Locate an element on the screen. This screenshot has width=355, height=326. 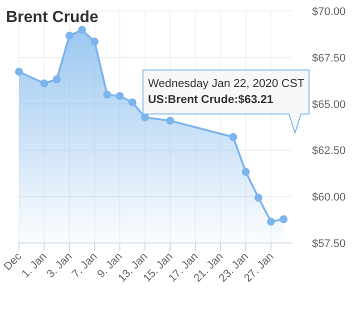
annotation: Wednesday Jan 22, 2020 CST US:Brent Crude:$63.21 is located at coordinates (226, 92).